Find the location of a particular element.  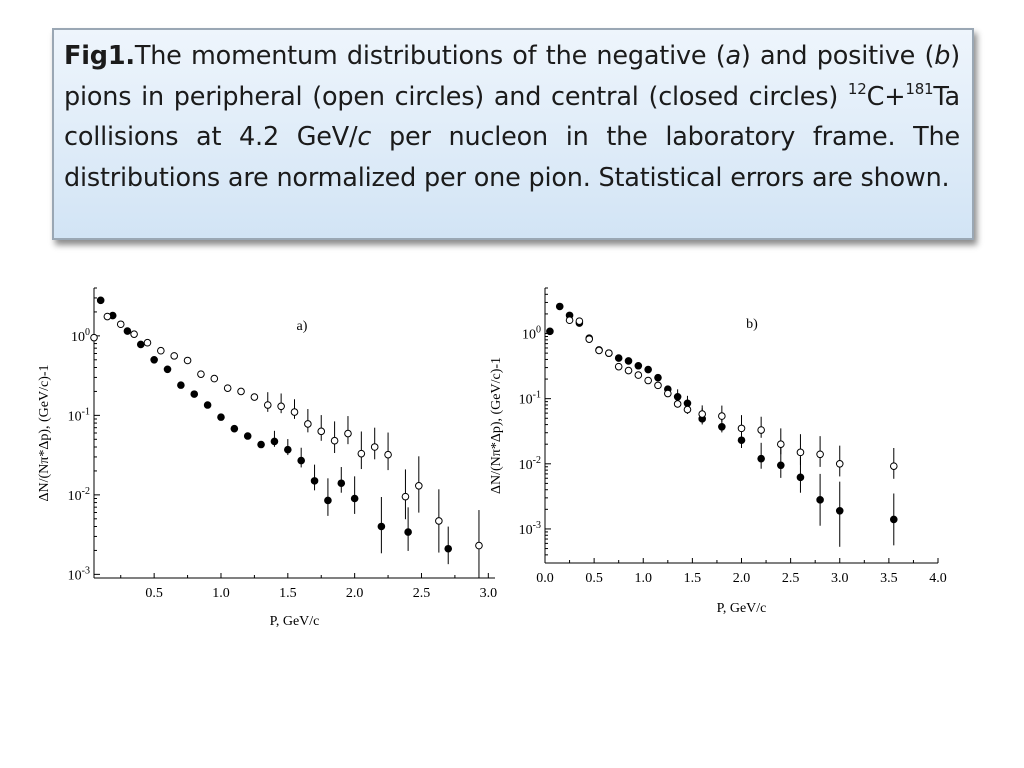

panel-label: b) is located at coordinates (752, 324).